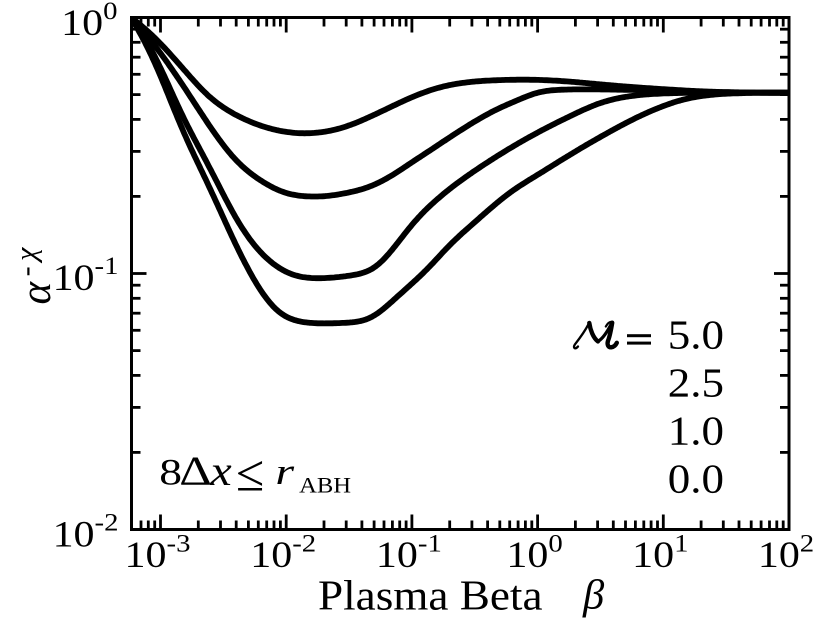 This screenshot has height=628, width=830. Describe the element at coordinates (220, 471) in the screenshot. I see `svg-text: x` at that location.